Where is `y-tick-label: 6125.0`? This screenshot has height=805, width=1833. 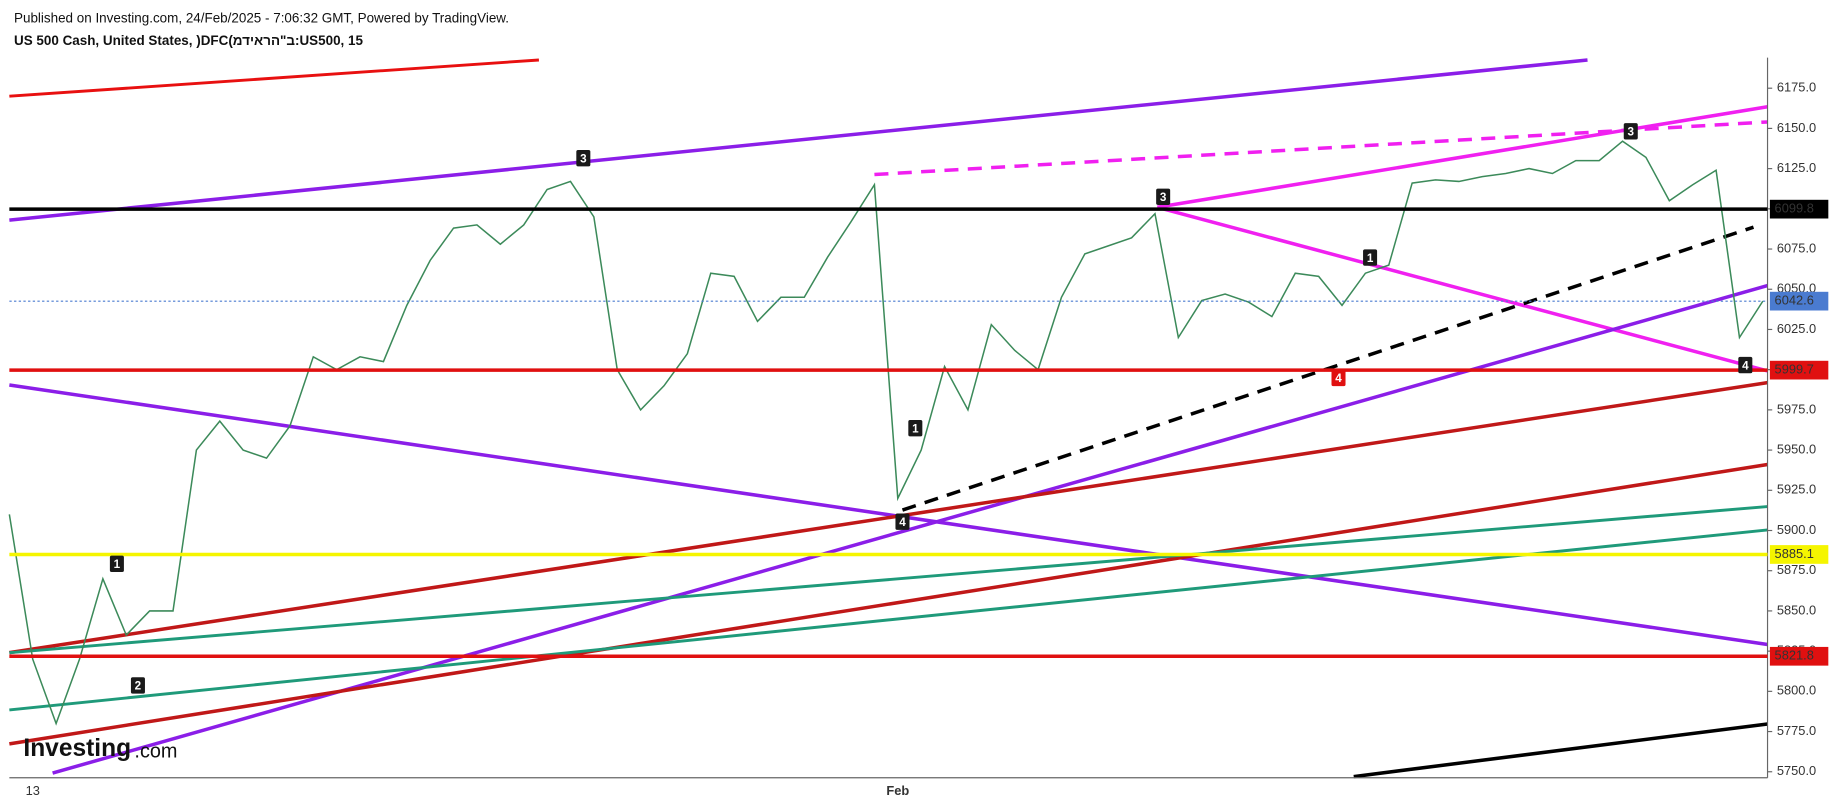 y-tick-label: 6125.0 is located at coordinates (1796, 167).